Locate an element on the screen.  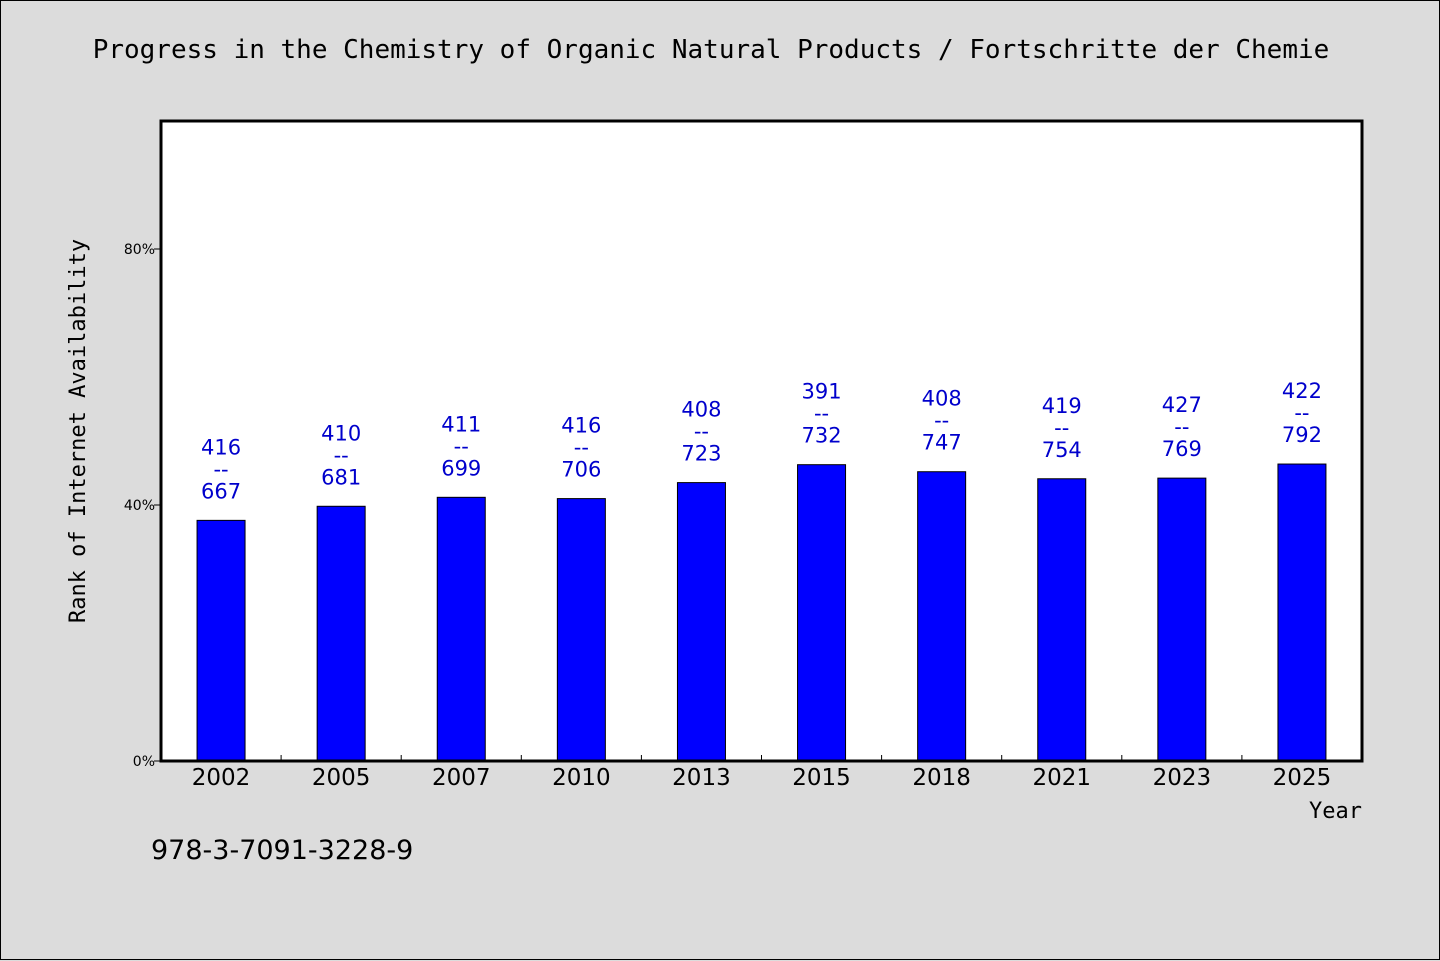
bar-total-label: 699 is located at coordinates (461, 468).